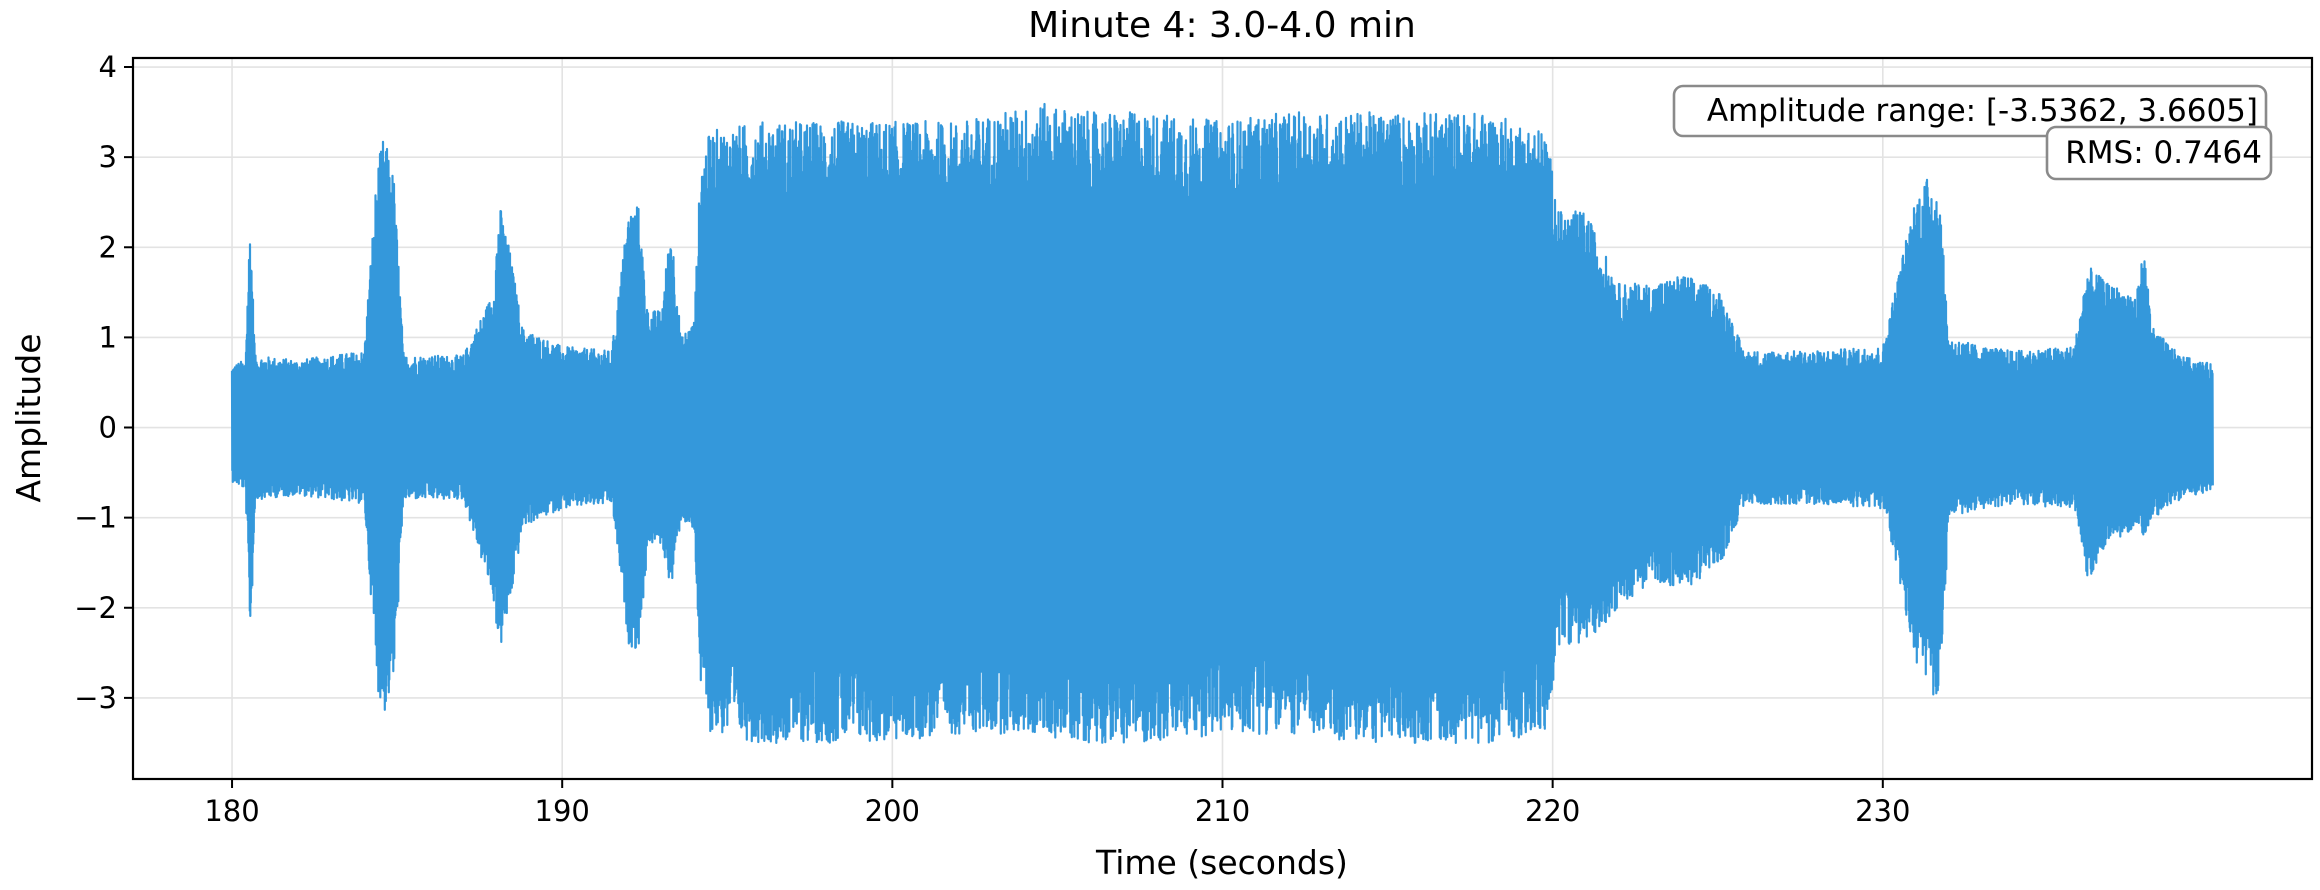  I want to click on x-tick-label: 190, so click(562, 811).